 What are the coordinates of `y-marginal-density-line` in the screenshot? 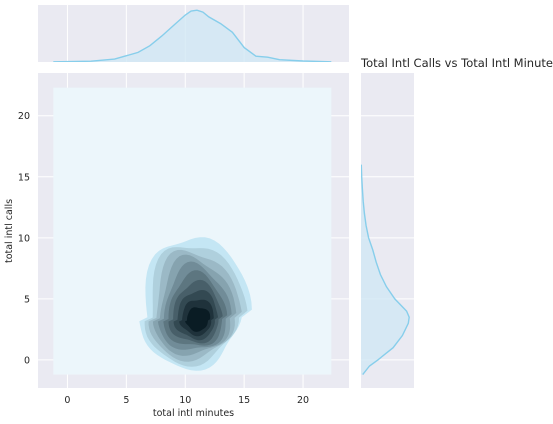 It's located at (385, 270).